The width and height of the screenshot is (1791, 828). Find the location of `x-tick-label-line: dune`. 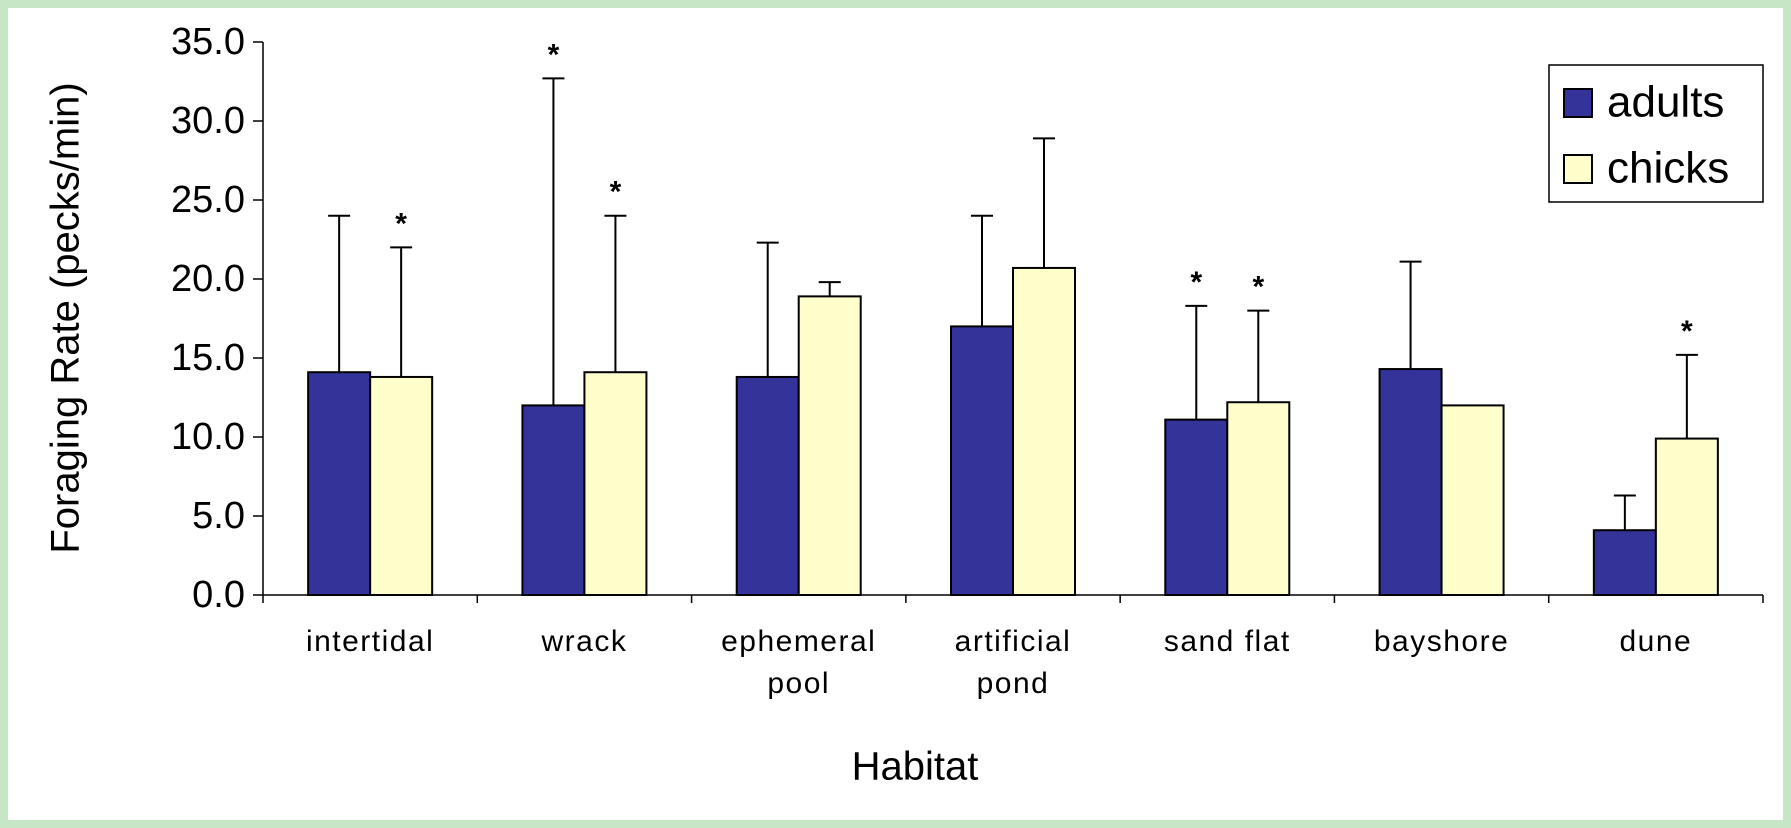

x-tick-label-line: dune is located at coordinates (1655, 641).